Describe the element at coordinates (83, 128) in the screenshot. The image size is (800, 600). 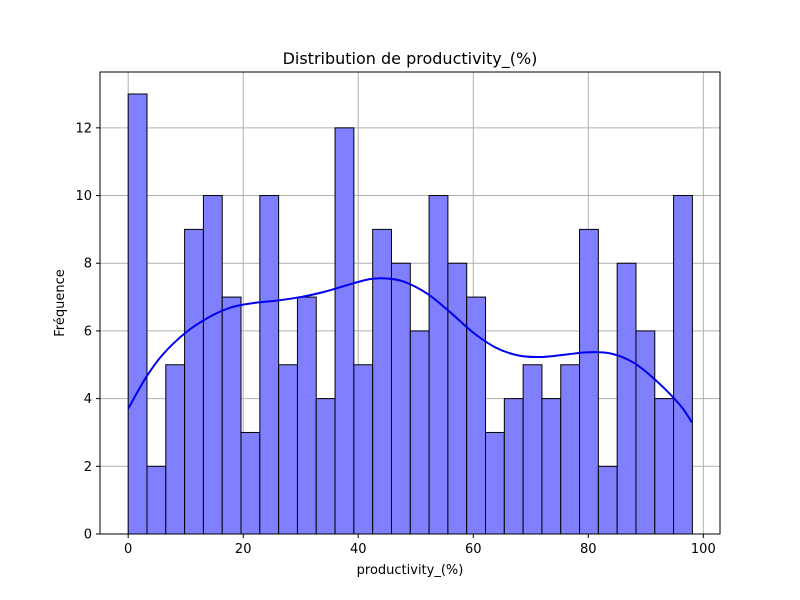
I see `y-tick-label: 12` at that location.